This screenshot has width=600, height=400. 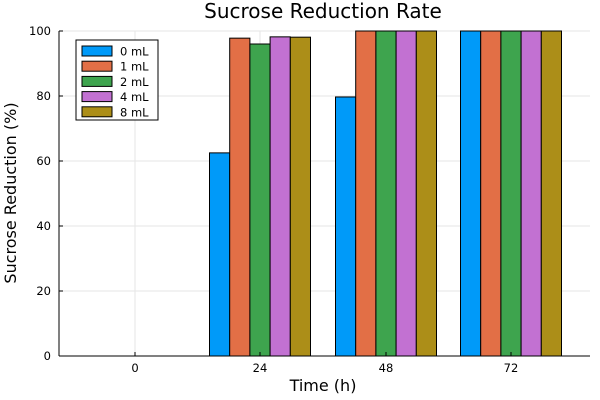 What do you see at coordinates (134, 112) in the screenshot?
I see `legend-label: 8 mL` at bounding box center [134, 112].